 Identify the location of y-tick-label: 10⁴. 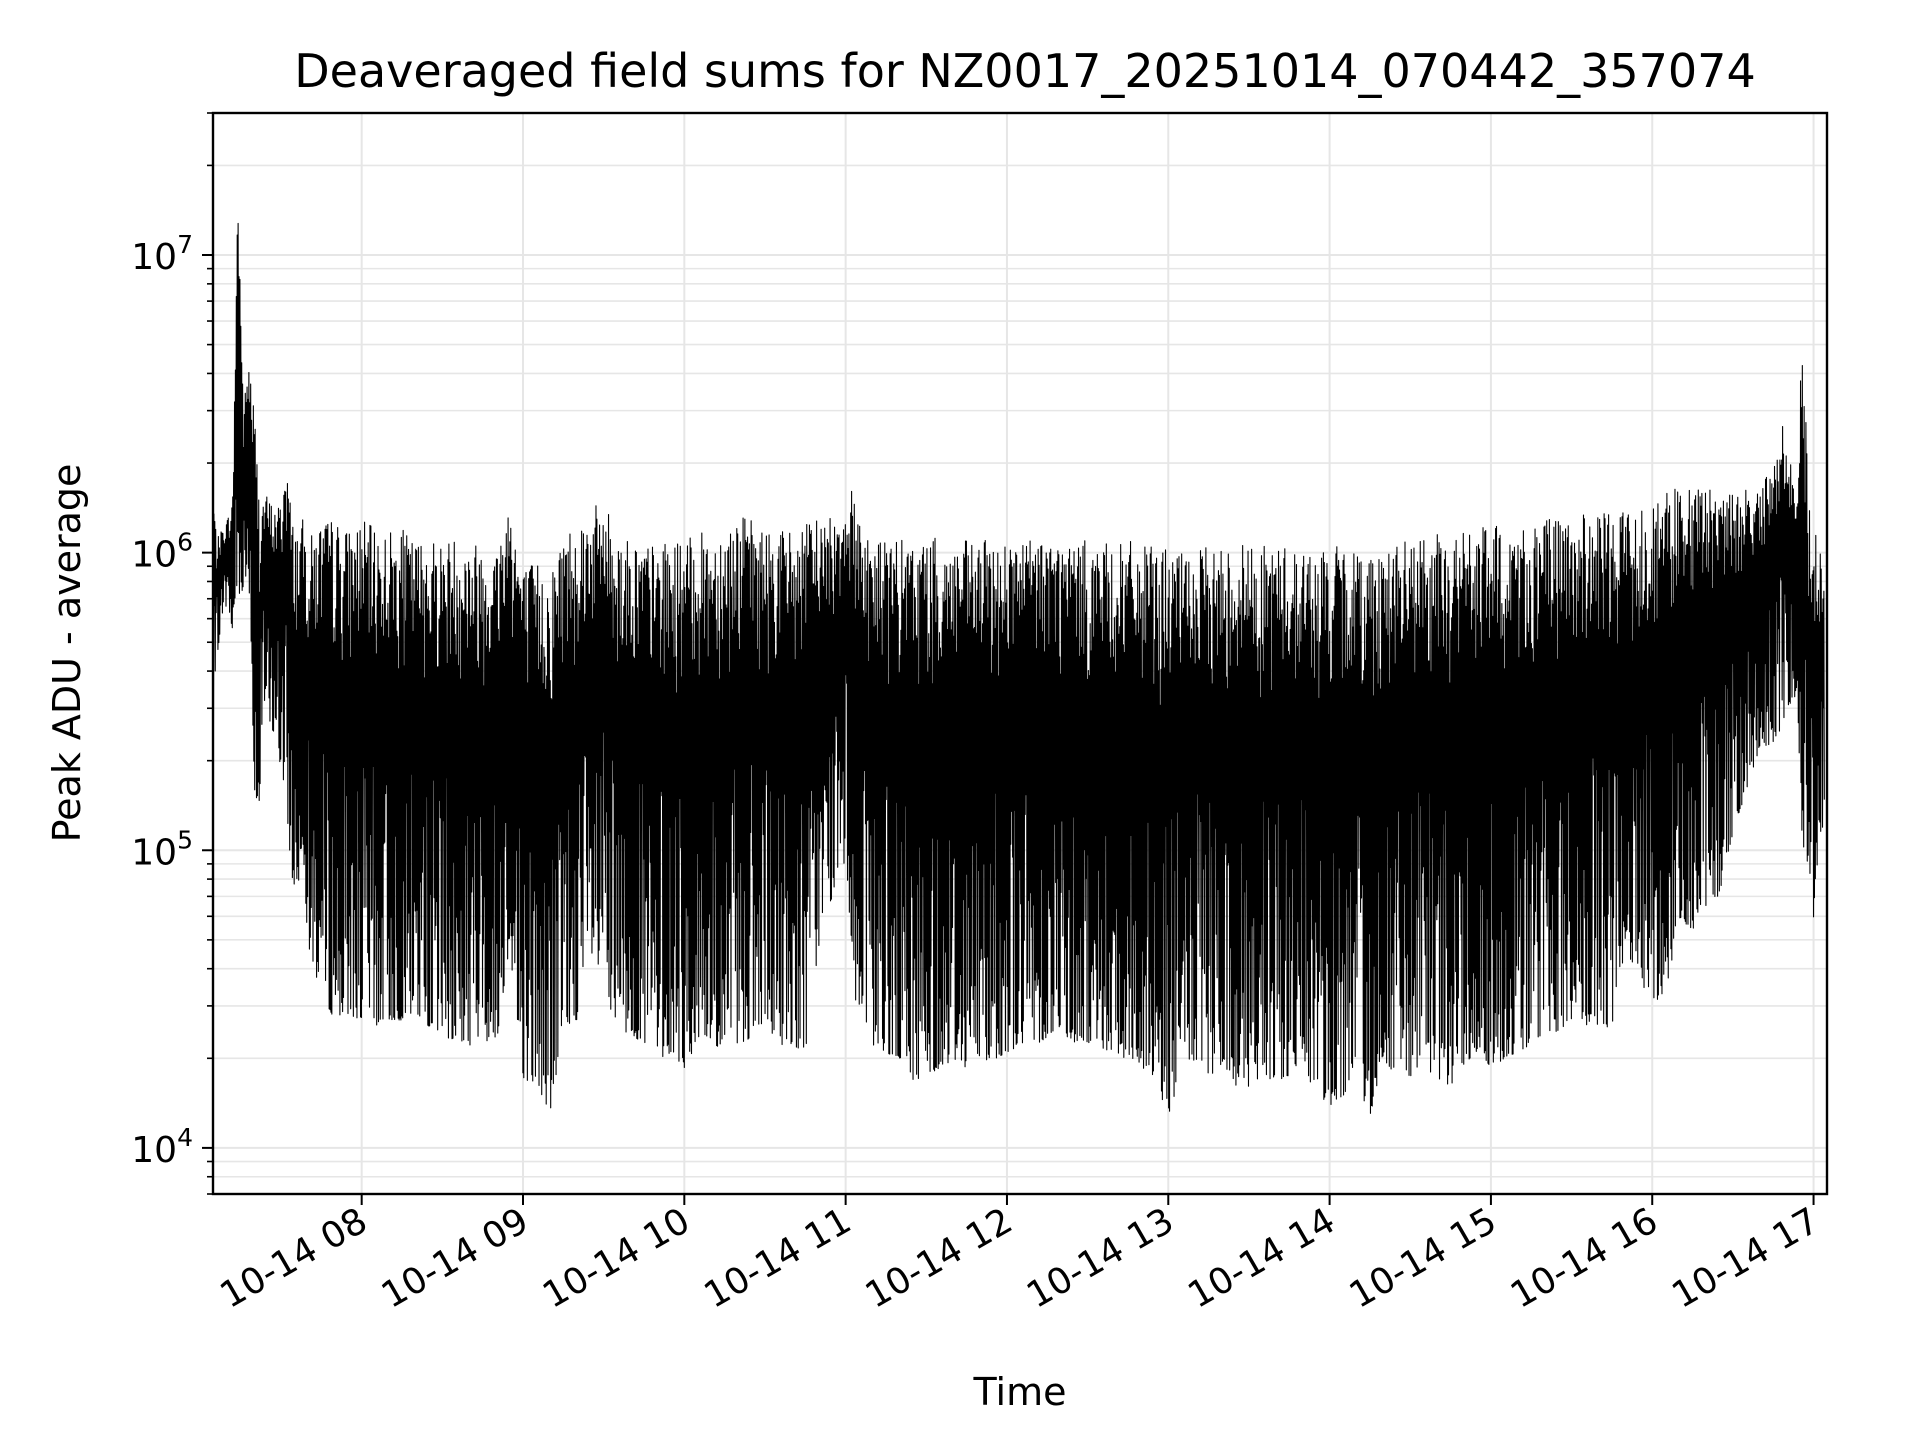
(162, 1147).